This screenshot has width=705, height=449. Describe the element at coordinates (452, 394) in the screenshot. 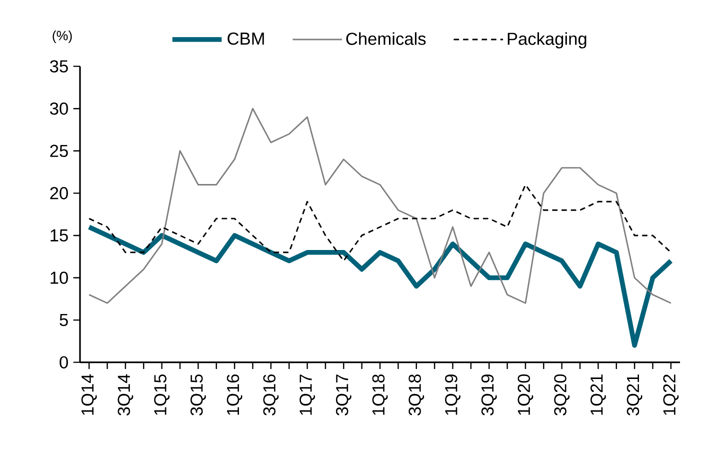

I see `x-tick-label: 1Q19` at that location.